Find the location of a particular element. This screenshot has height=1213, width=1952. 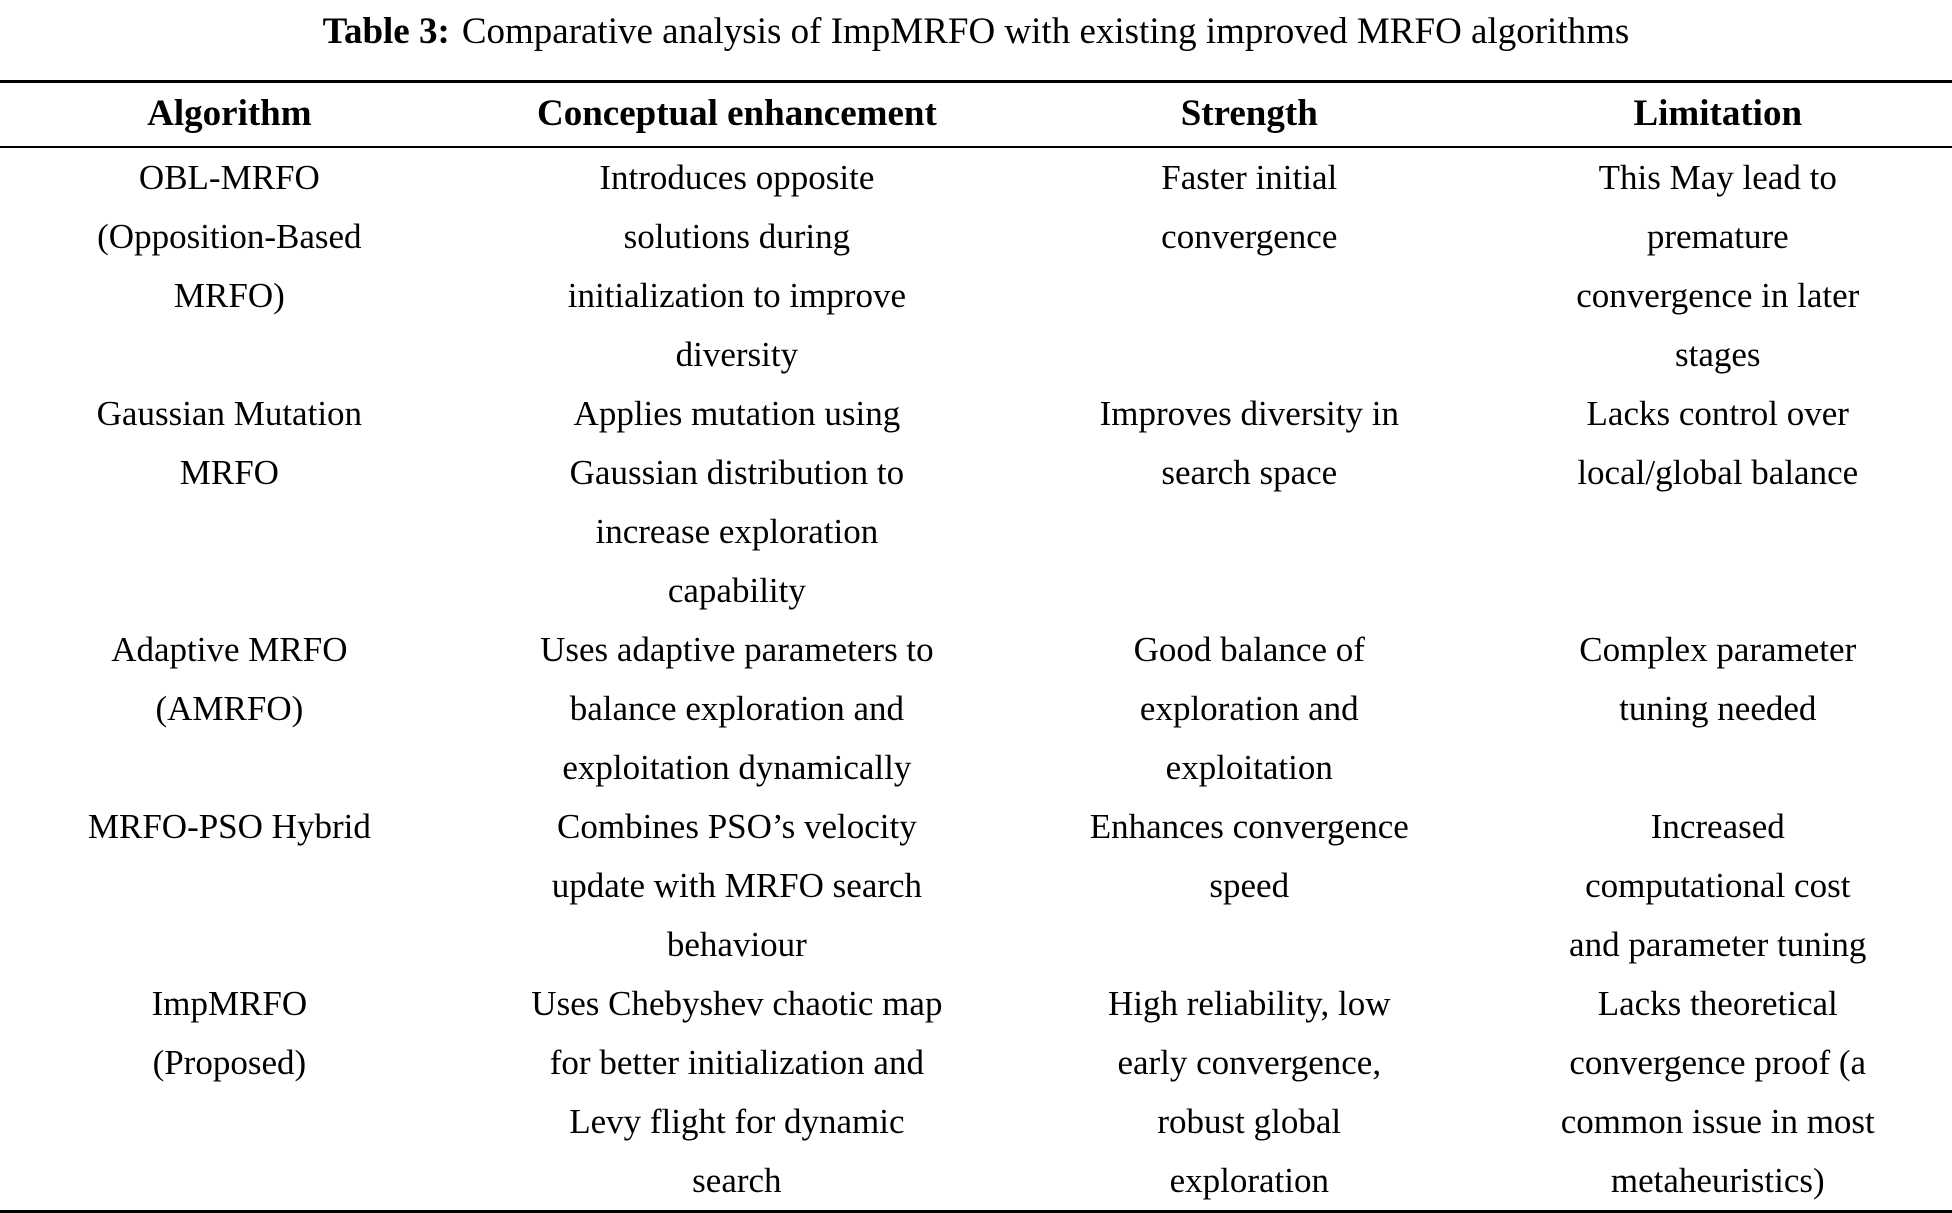

cell-strength: Enhances convergence speed is located at coordinates (1249, 856).